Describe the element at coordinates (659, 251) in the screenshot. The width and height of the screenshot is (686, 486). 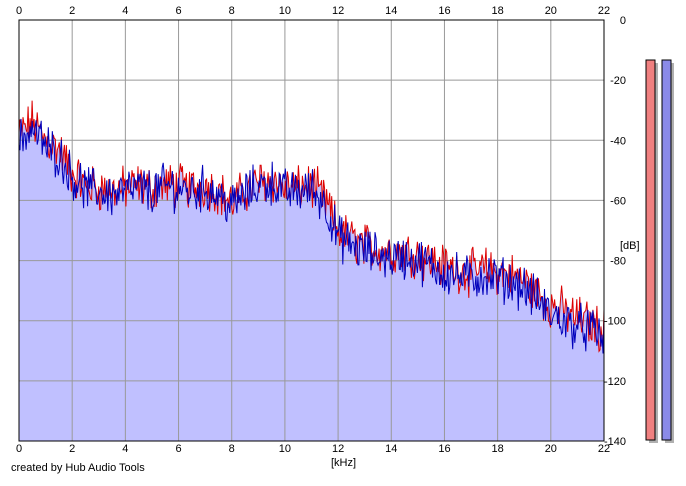
I see `peak-meters` at that location.